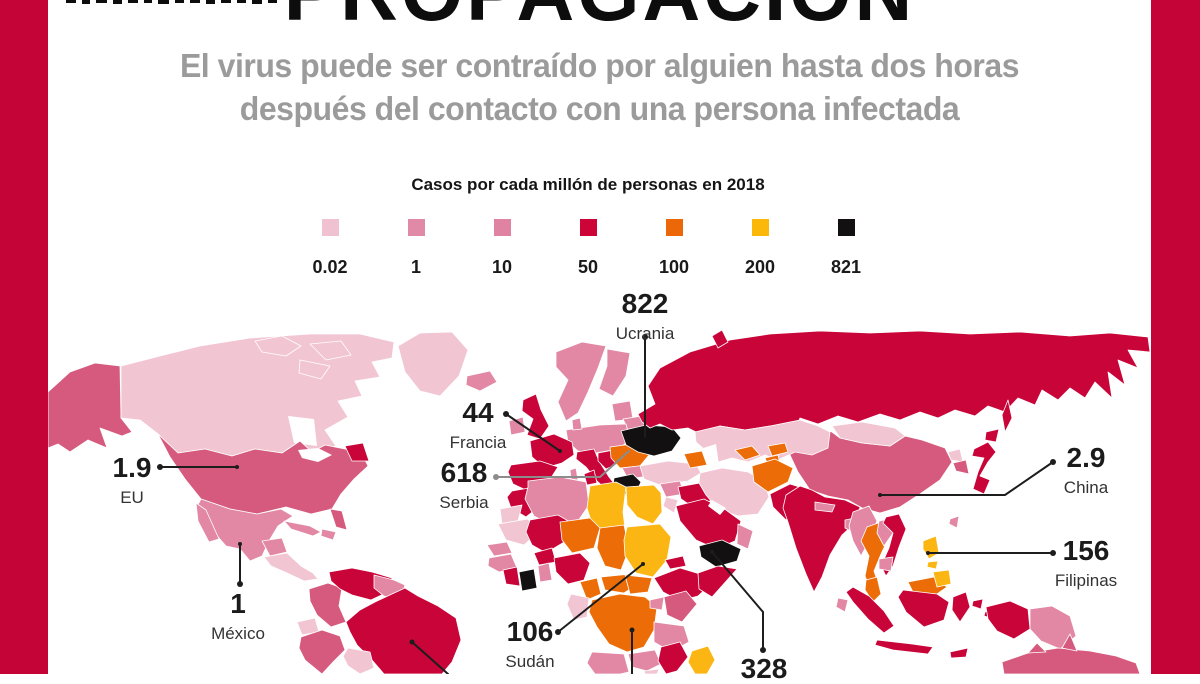 The height and width of the screenshot is (684, 1200). I want to click on legend-stop: 50, so click(588, 248).